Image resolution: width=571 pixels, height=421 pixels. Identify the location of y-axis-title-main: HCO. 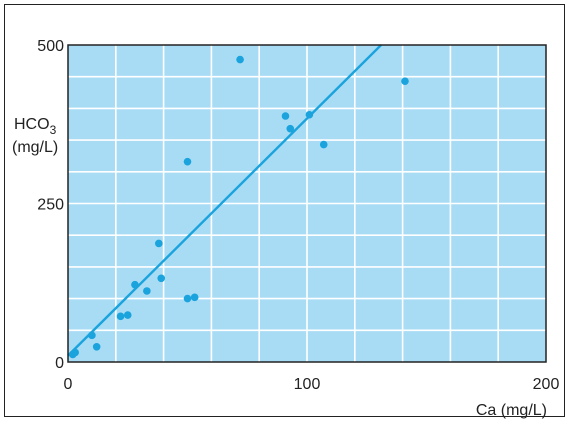
(32, 124).